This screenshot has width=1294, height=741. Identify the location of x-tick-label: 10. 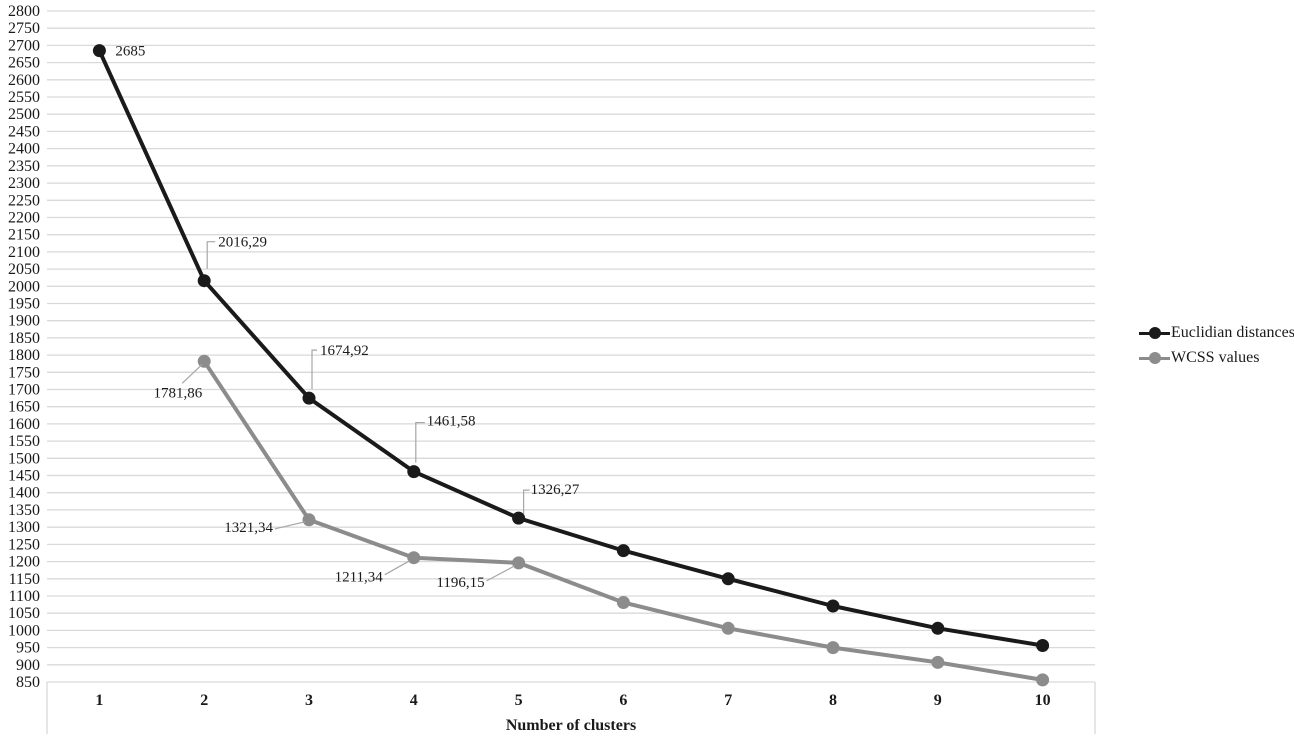
(1043, 700).